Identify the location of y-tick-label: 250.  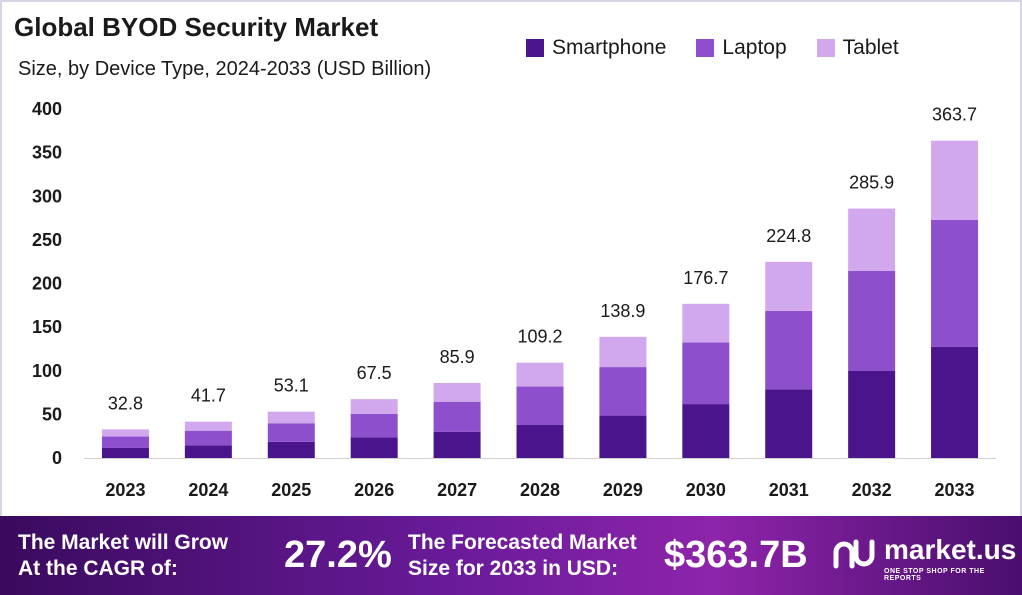
(47, 240).